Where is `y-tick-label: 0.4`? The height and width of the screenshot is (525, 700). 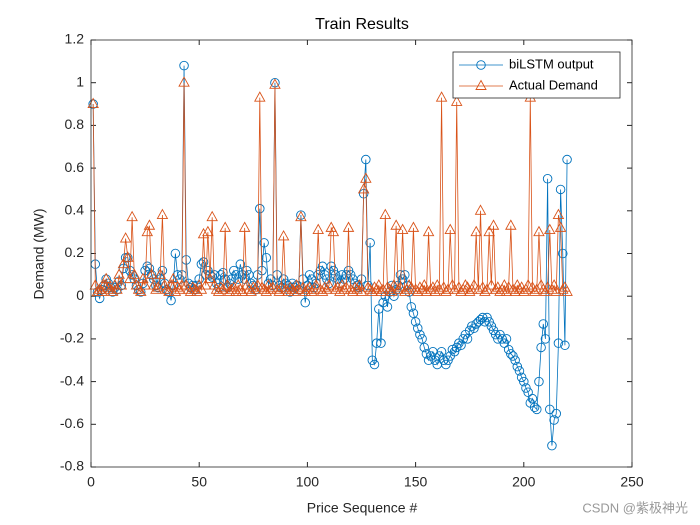
y-tick-label: 0.4 is located at coordinates (75, 210).